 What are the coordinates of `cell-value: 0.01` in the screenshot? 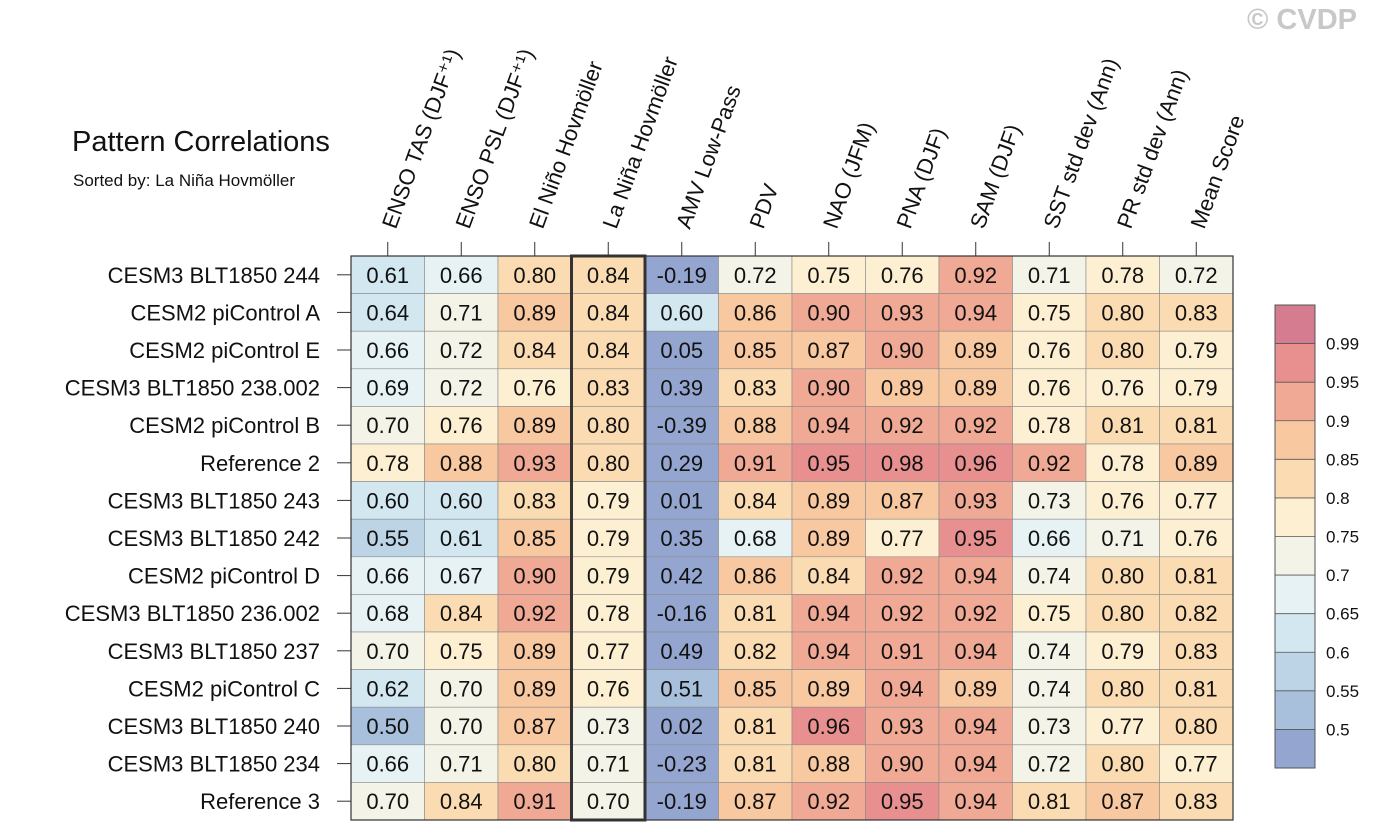 It's located at (681, 500).